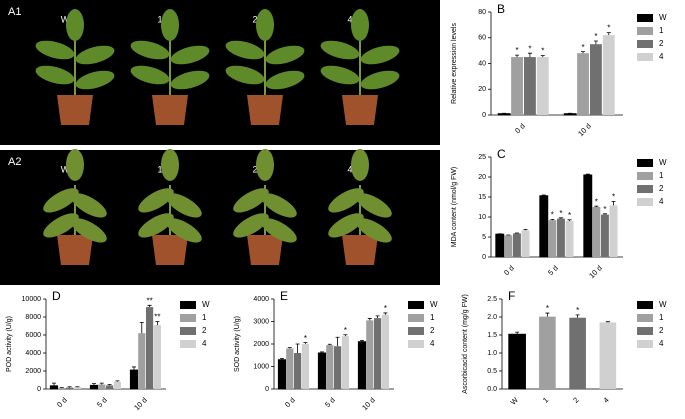  What do you see at coordinates (254, 169) in the screenshot?
I see `plant-label: 2` at bounding box center [254, 169].